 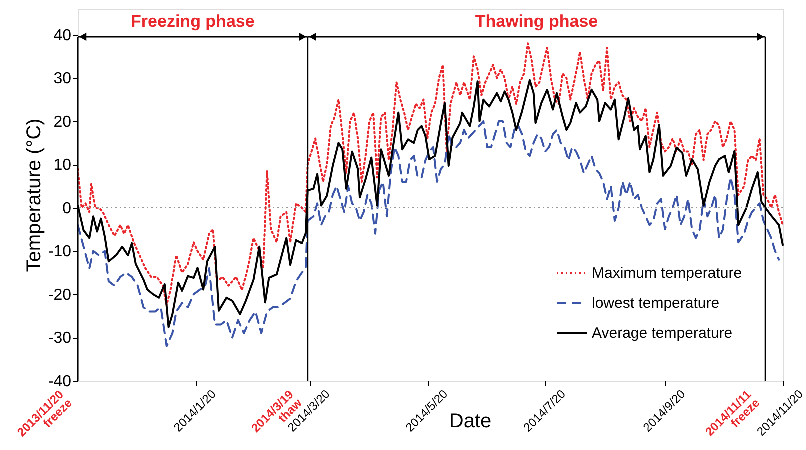 What do you see at coordinates (67, 209) in the screenshot?
I see `y-tick-label: 0` at bounding box center [67, 209].